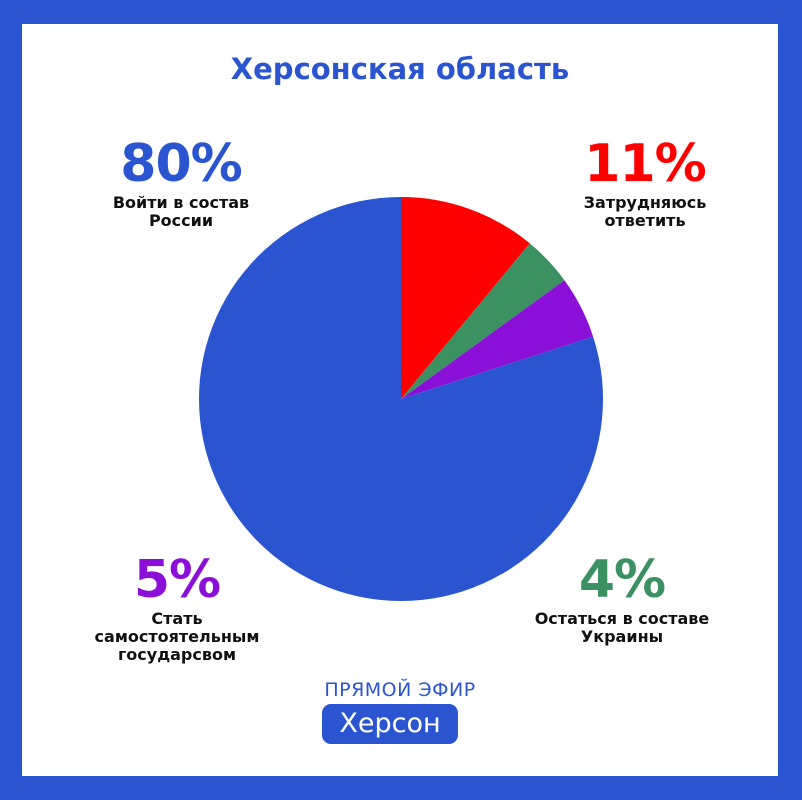 This screenshot has height=800, width=802. I want to click on brand-logo: Херсон, so click(390, 724).